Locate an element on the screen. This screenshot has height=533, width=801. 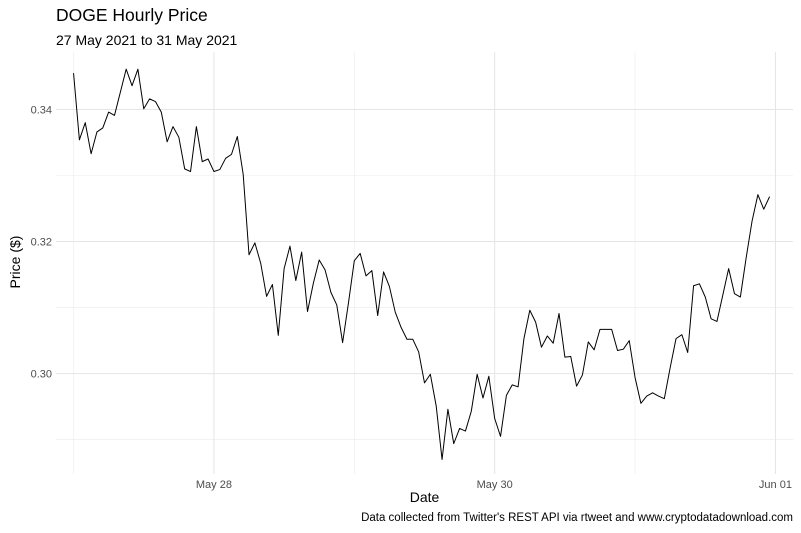
chart-title: DOGE Hourly Price is located at coordinates (132, 15).